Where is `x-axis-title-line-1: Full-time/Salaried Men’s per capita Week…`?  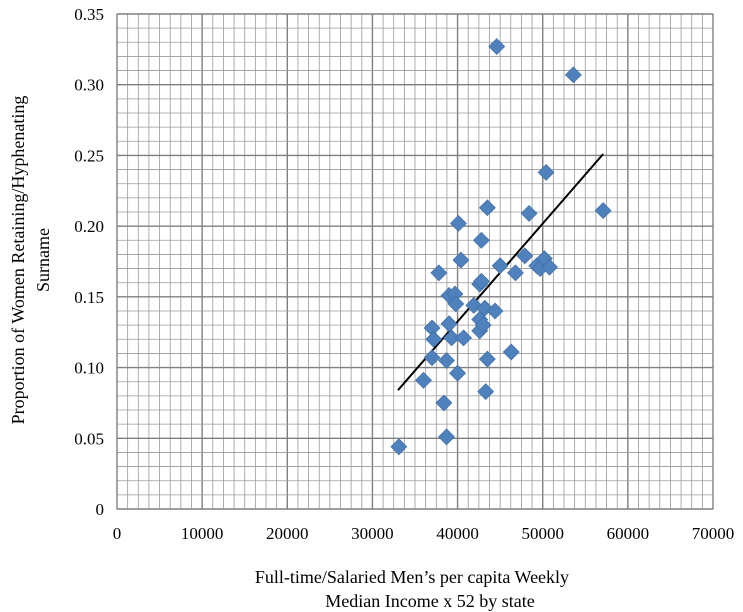
x-axis-title-line-1: Full-time/Salaried Men’s per capita Week… is located at coordinates (412, 577).